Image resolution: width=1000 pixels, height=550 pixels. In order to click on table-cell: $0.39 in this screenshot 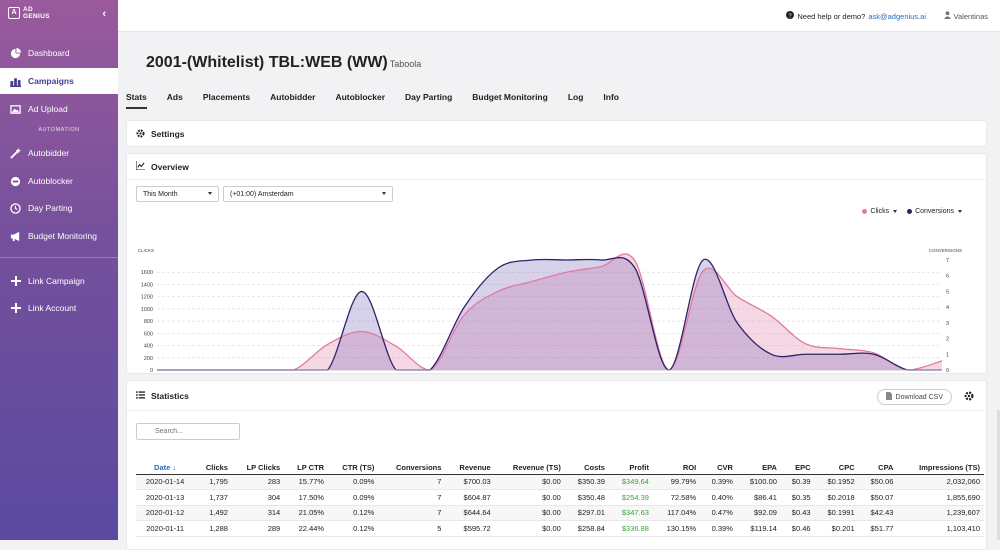, I will do `click(797, 482)`.